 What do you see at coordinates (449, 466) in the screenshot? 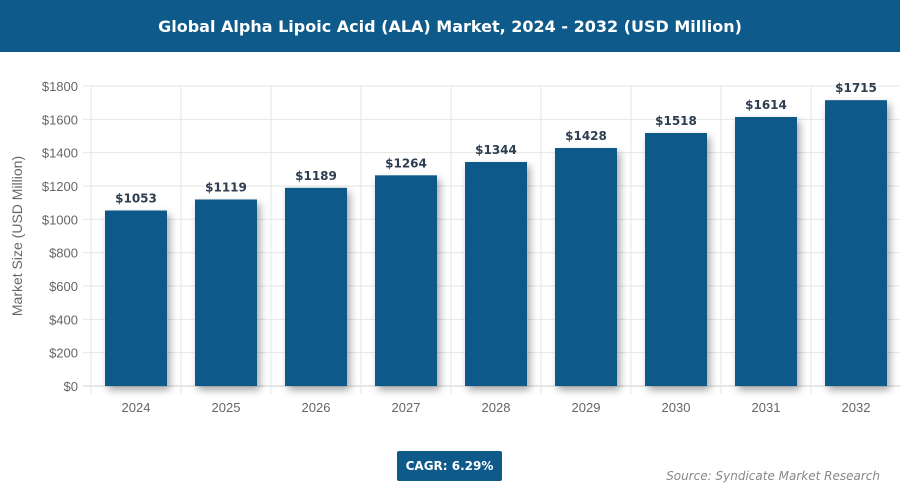
I see `cagr-badge: CAGR: 6.29%` at bounding box center [449, 466].